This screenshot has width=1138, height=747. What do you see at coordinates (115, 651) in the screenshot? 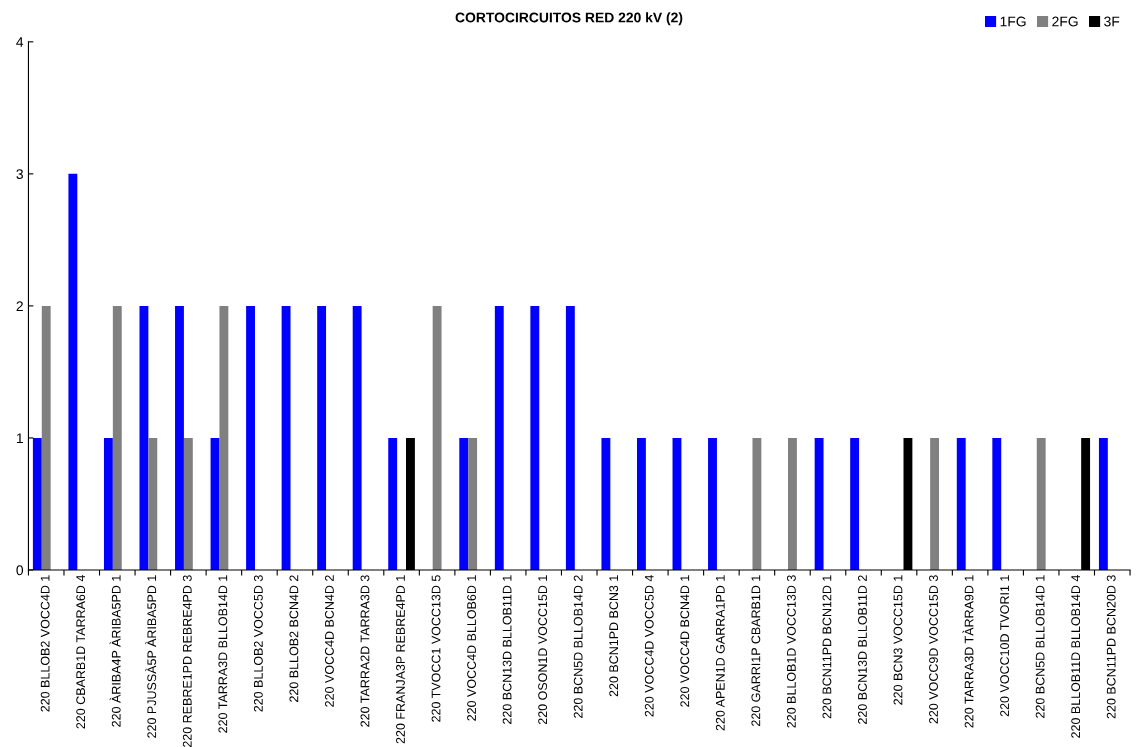
I see `x-tick-label: 220 ÀRIBA4P ÀRIBA5PD 1` at bounding box center [115, 651].